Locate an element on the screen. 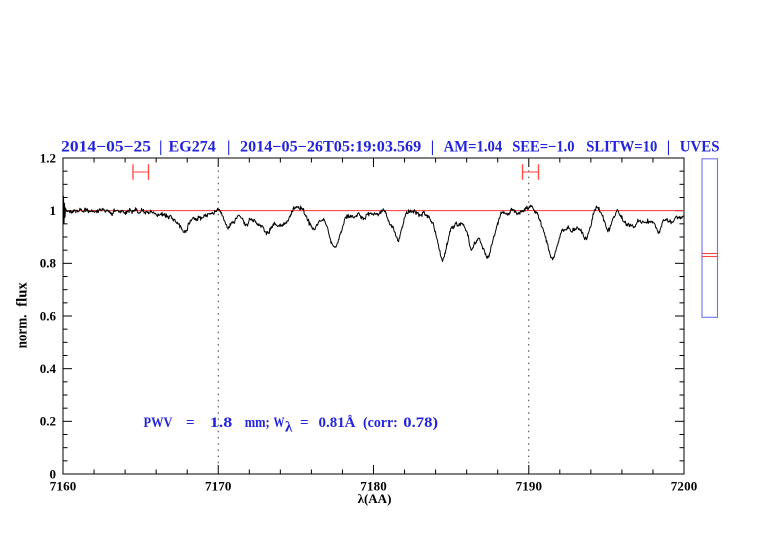 The image size is (782, 542). svg-text: 7170 is located at coordinates (218, 485).